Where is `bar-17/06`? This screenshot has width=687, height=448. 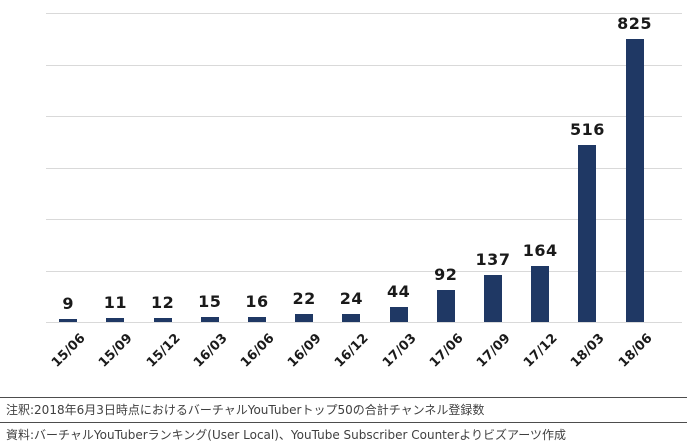 bar-17/06 is located at coordinates (445, 306).